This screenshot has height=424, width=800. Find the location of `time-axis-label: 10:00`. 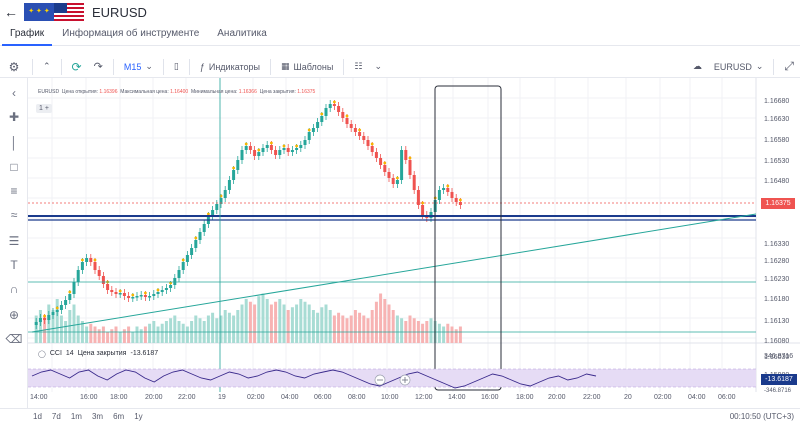

time-axis-label: 10:00 is located at coordinates (390, 397).